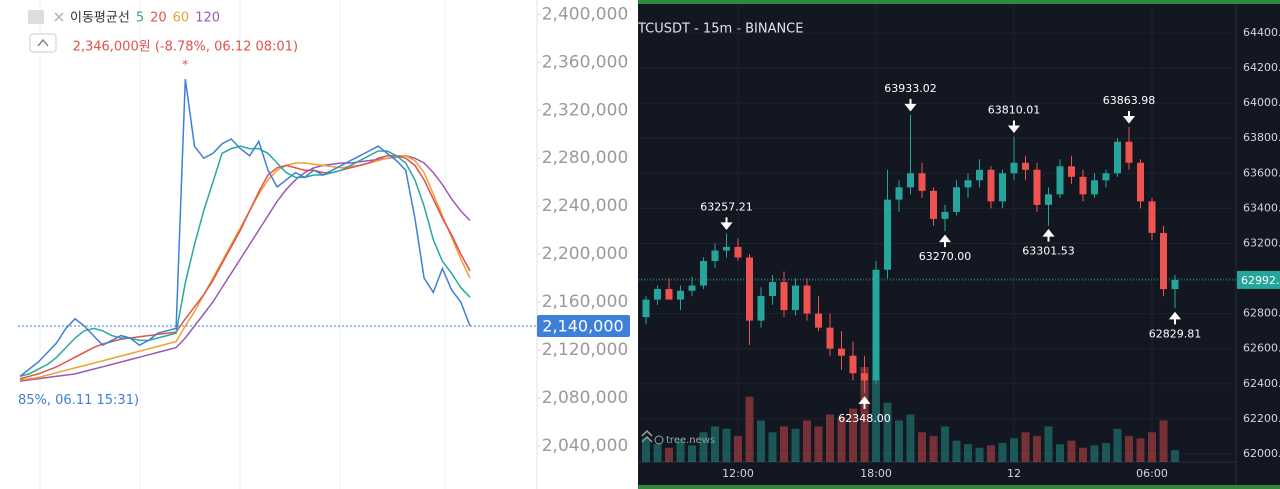 The width and height of the screenshot is (1280, 489). What do you see at coordinates (585, 14) in the screenshot?
I see `y-tick-label: 2,400,000` at bounding box center [585, 14].